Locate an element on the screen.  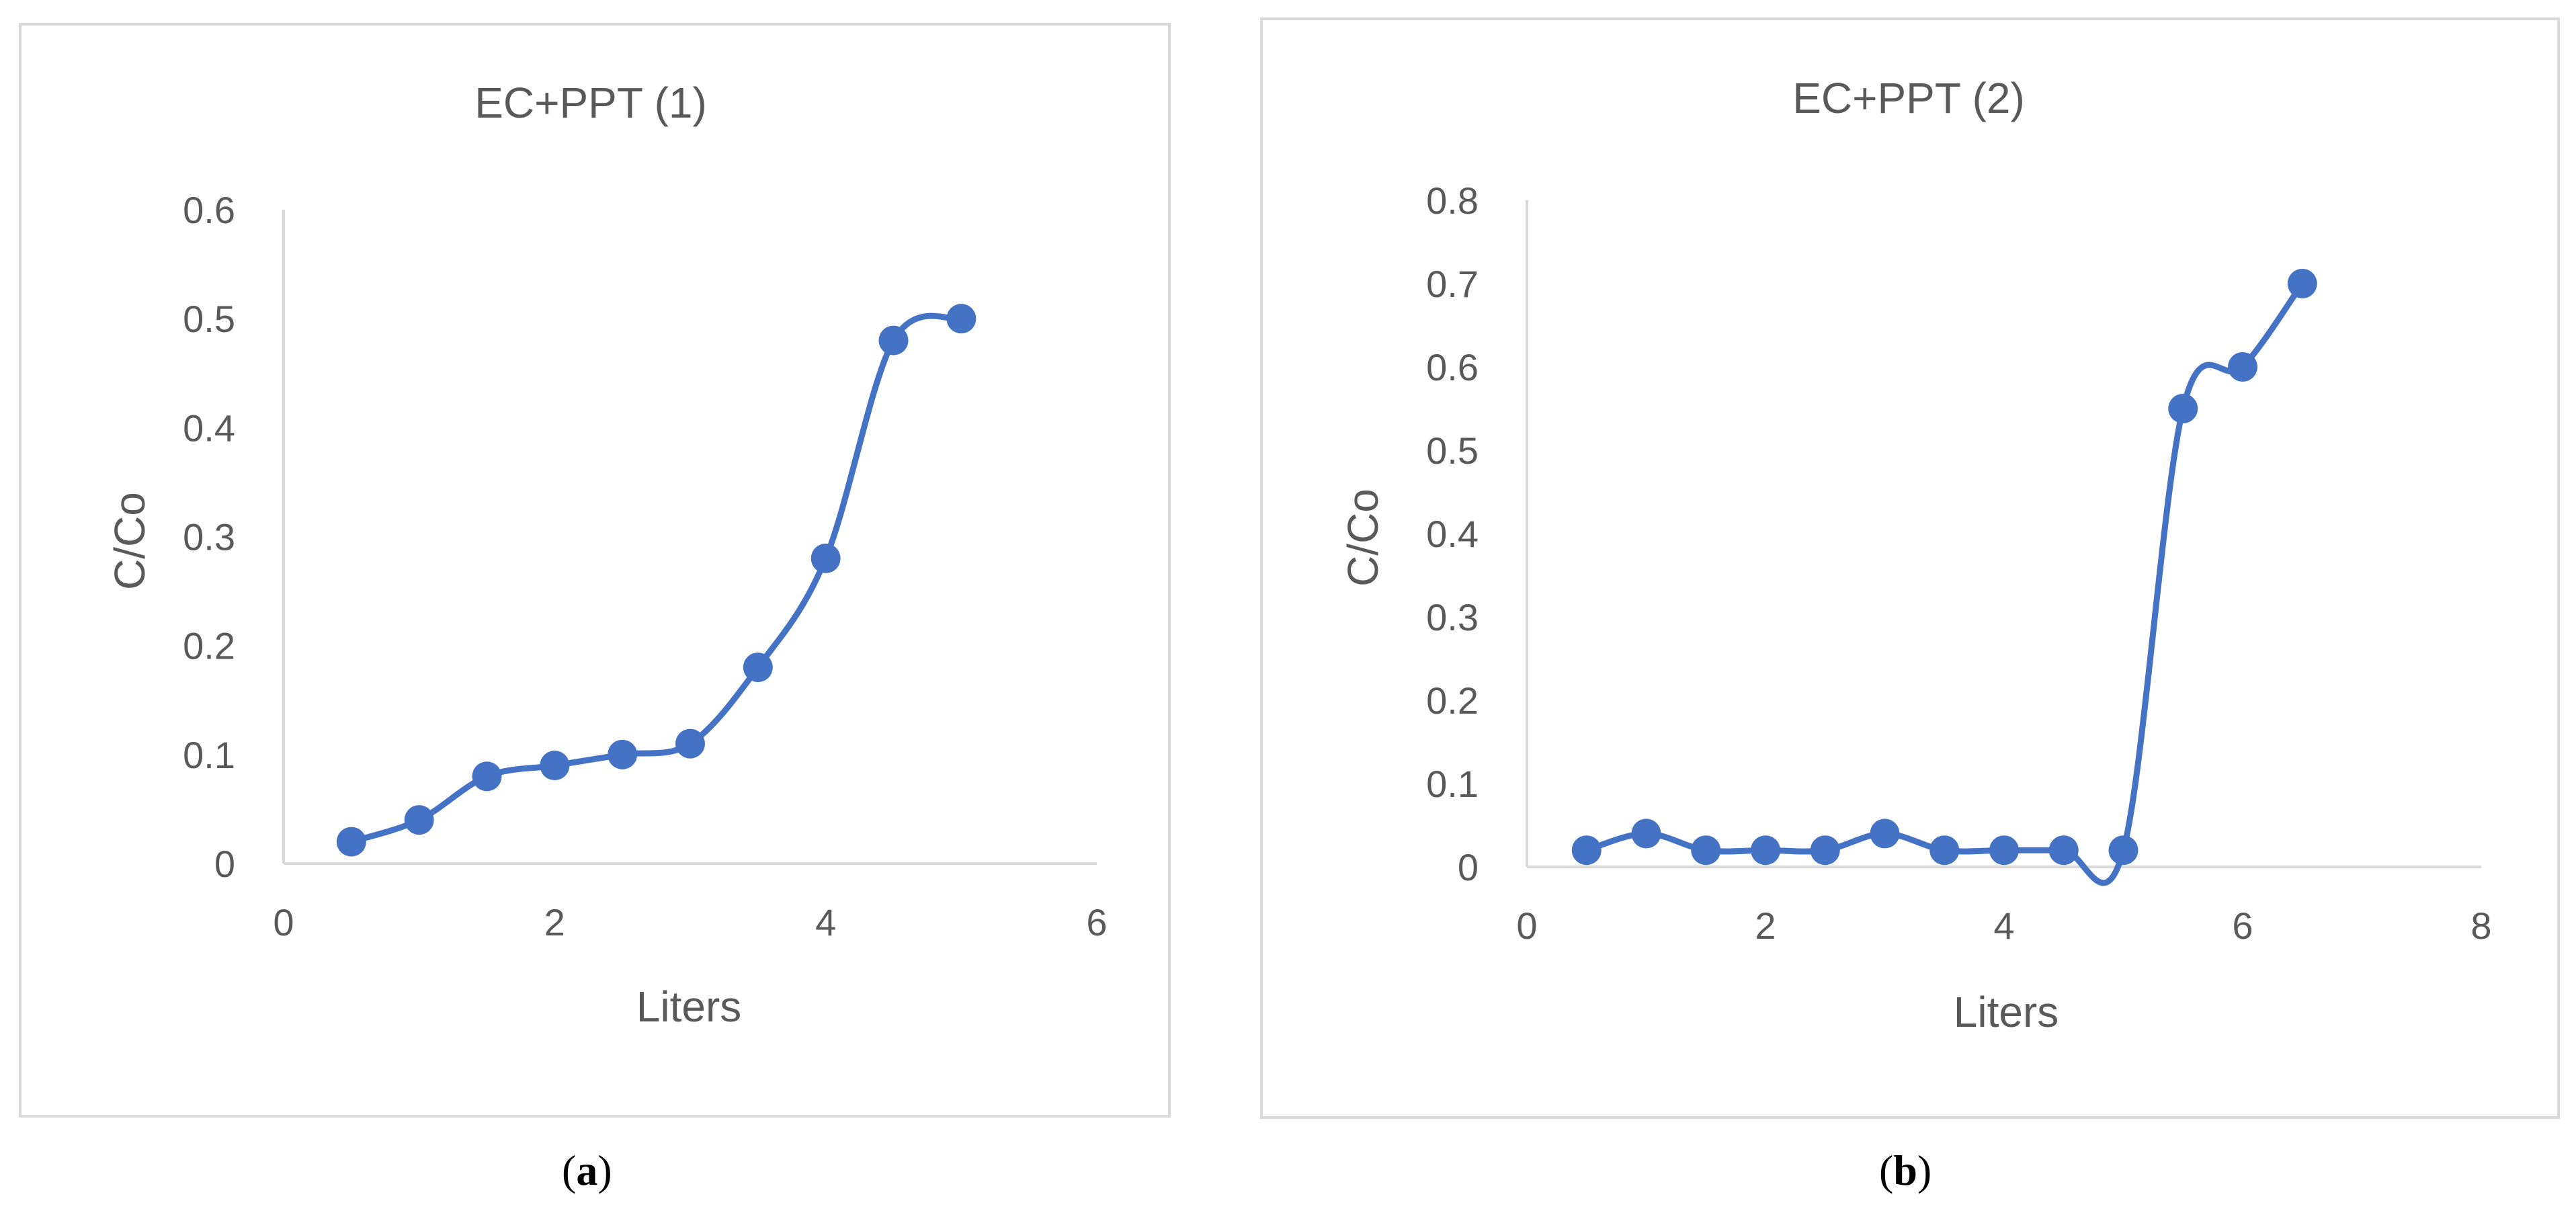
chart-a-title: EC+PPT (1) is located at coordinates (590, 103).